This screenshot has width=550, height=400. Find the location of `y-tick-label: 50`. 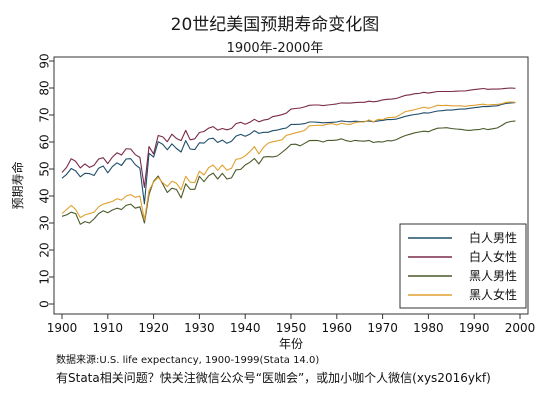

y-tick-label: 50 is located at coordinates (45, 168).